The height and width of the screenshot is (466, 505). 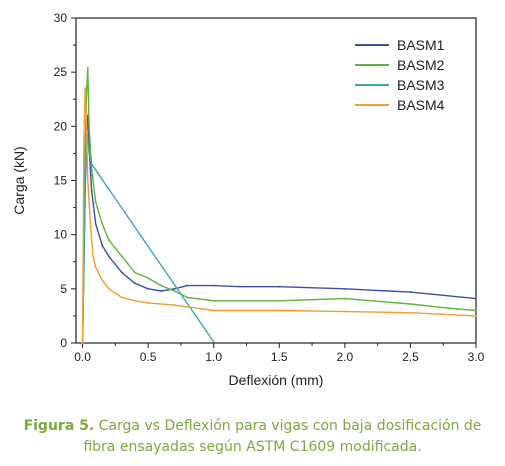 What do you see at coordinates (421, 85) in the screenshot?
I see `legend-label: BASM3` at bounding box center [421, 85].